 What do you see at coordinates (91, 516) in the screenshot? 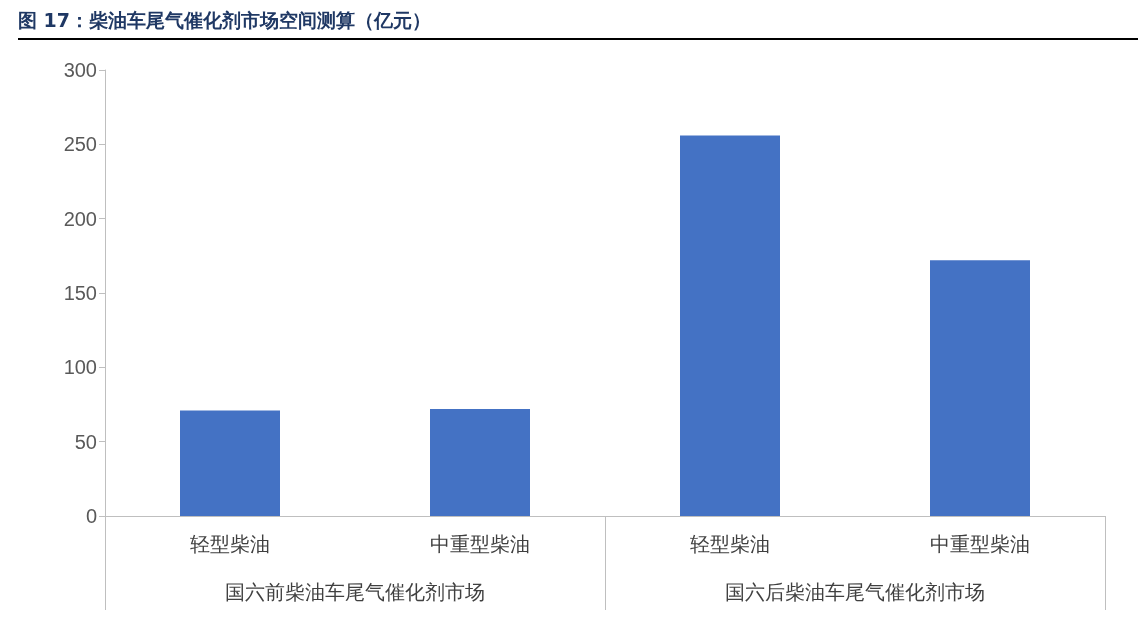
I see `y-tick-label: 0` at bounding box center [91, 516].